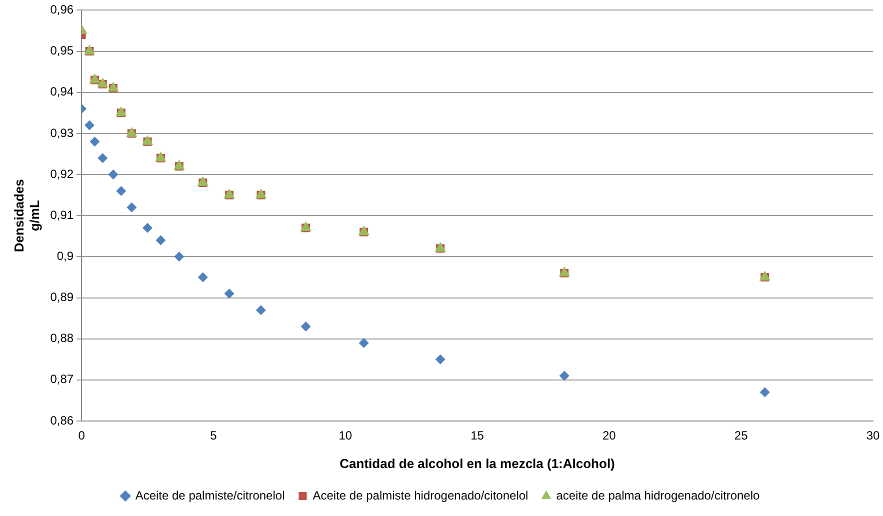 The height and width of the screenshot is (516, 883). What do you see at coordinates (62, 9) in the screenshot?
I see `y-tick-label: 0,96` at bounding box center [62, 9].